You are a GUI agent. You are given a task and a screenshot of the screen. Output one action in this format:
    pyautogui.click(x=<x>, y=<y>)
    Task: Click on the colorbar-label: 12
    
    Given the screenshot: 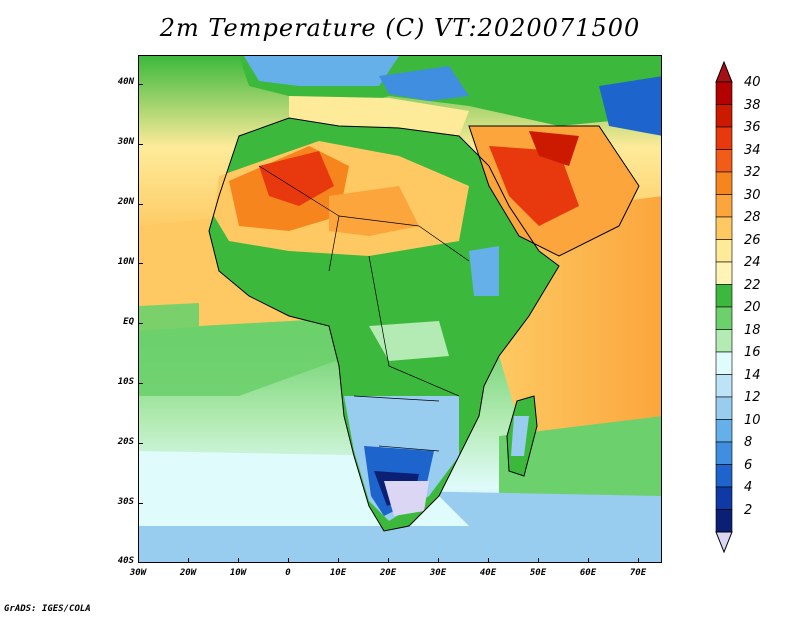 What is the action you would take?
    pyautogui.click(x=752, y=397)
    